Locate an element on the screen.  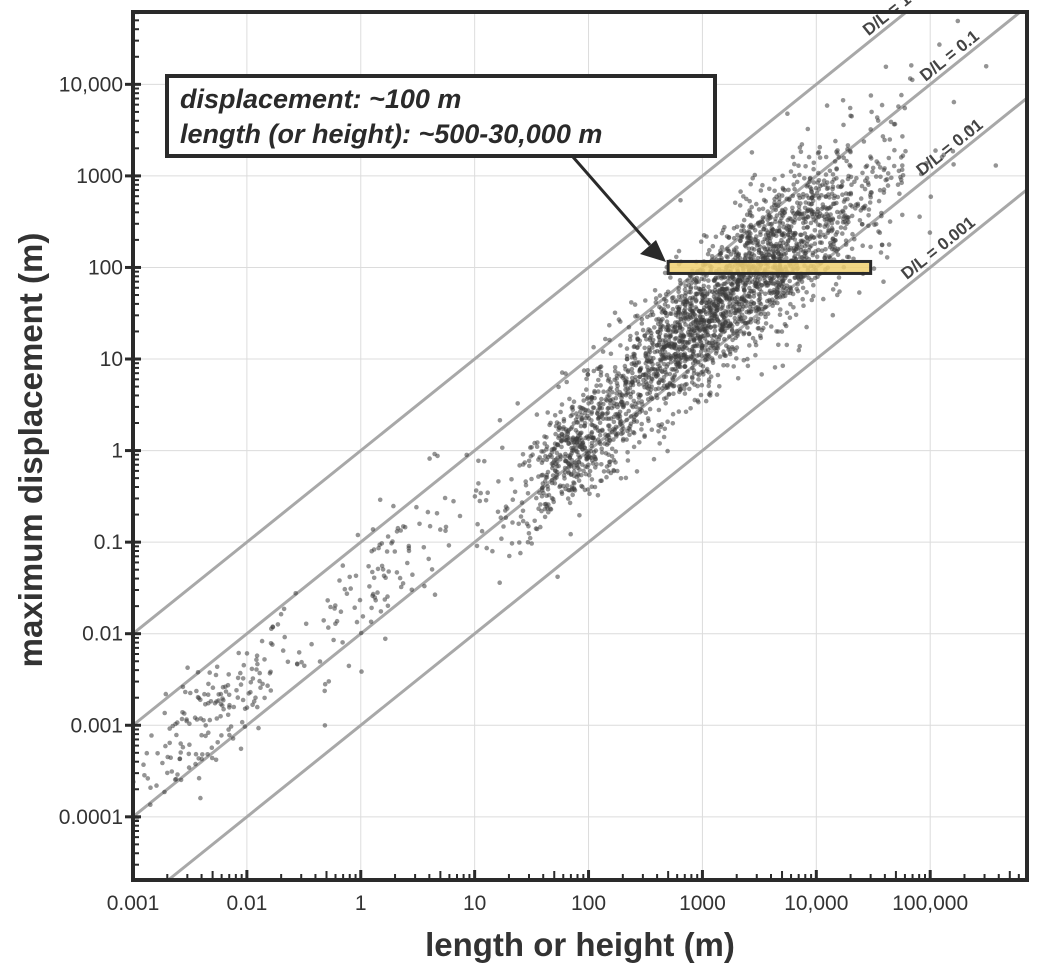
highlight-range is located at coordinates (769, 267).